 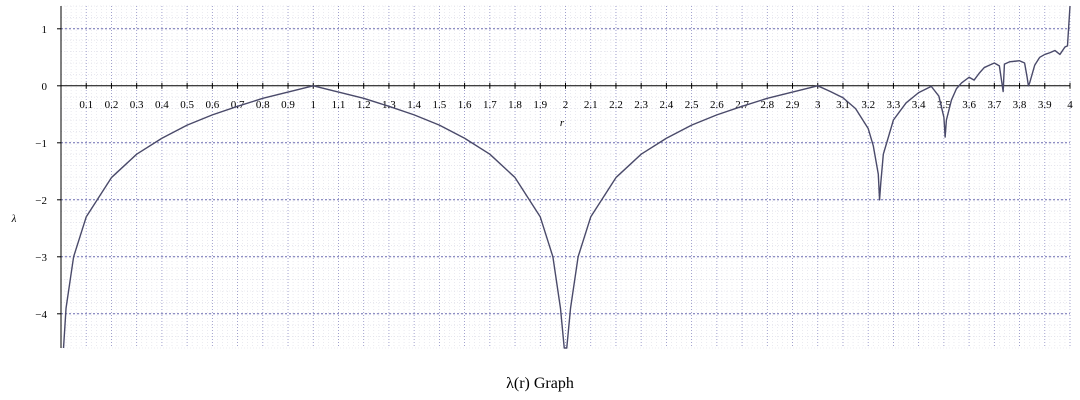 I want to click on x-tick-label: 3.6, so click(x=969, y=105).